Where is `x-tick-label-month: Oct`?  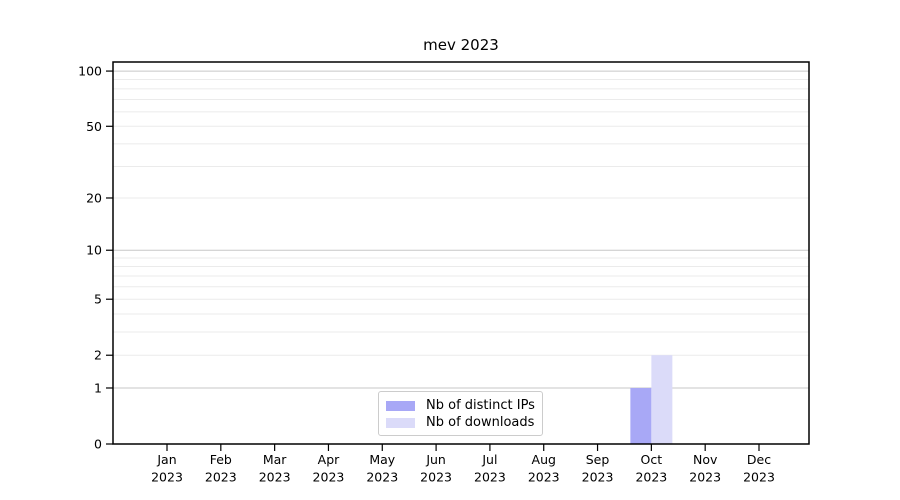
x-tick-label-month: Oct is located at coordinates (652, 459).